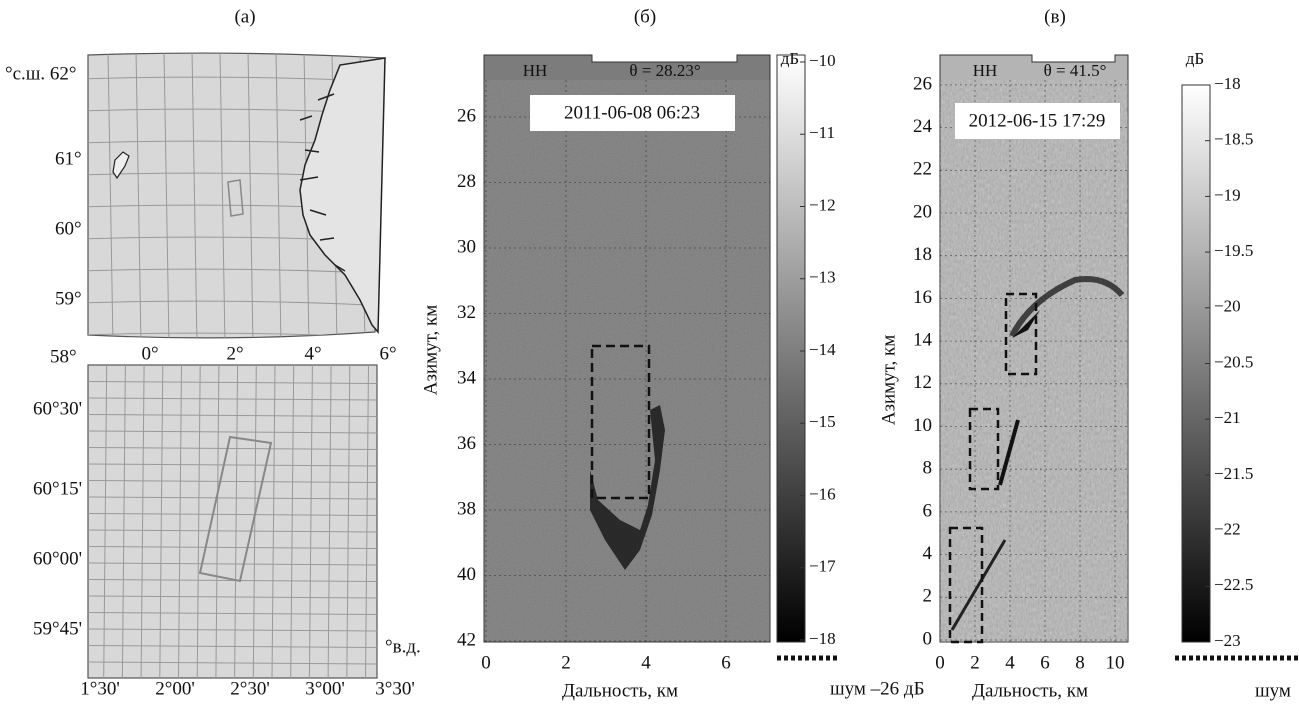  Describe the element at coordinates (486, 662) in the screenshot. I see `x-tick-label: 0` at that location.